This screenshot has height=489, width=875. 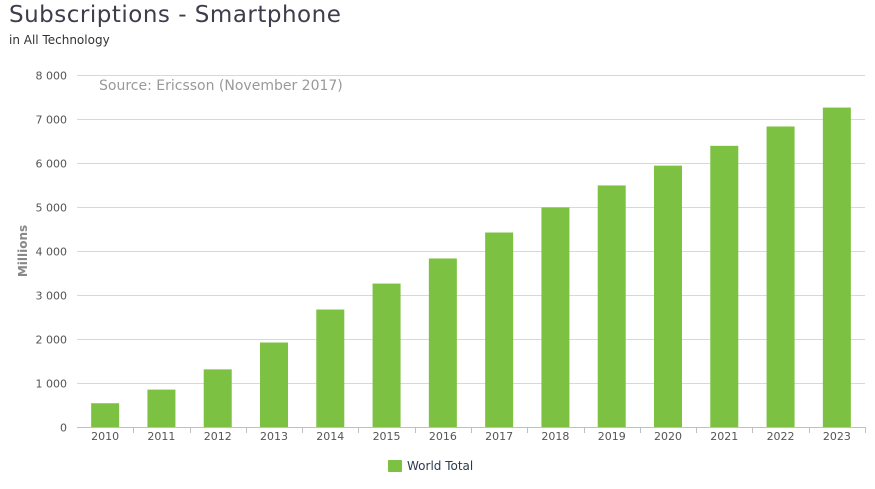 What do you see at coordinates (836, 267) in the screenshot?
I see `bar-2023` at bounding box center [836, 267].